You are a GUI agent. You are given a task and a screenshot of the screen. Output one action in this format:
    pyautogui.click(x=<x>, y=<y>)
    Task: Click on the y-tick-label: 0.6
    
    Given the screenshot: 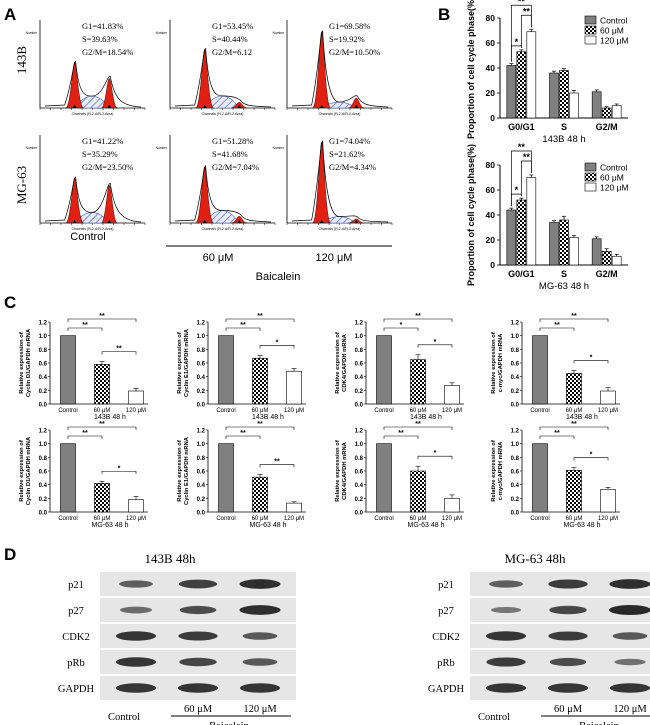 What is the action you would take?
    pyautogui.click(x=201, y=473)
    